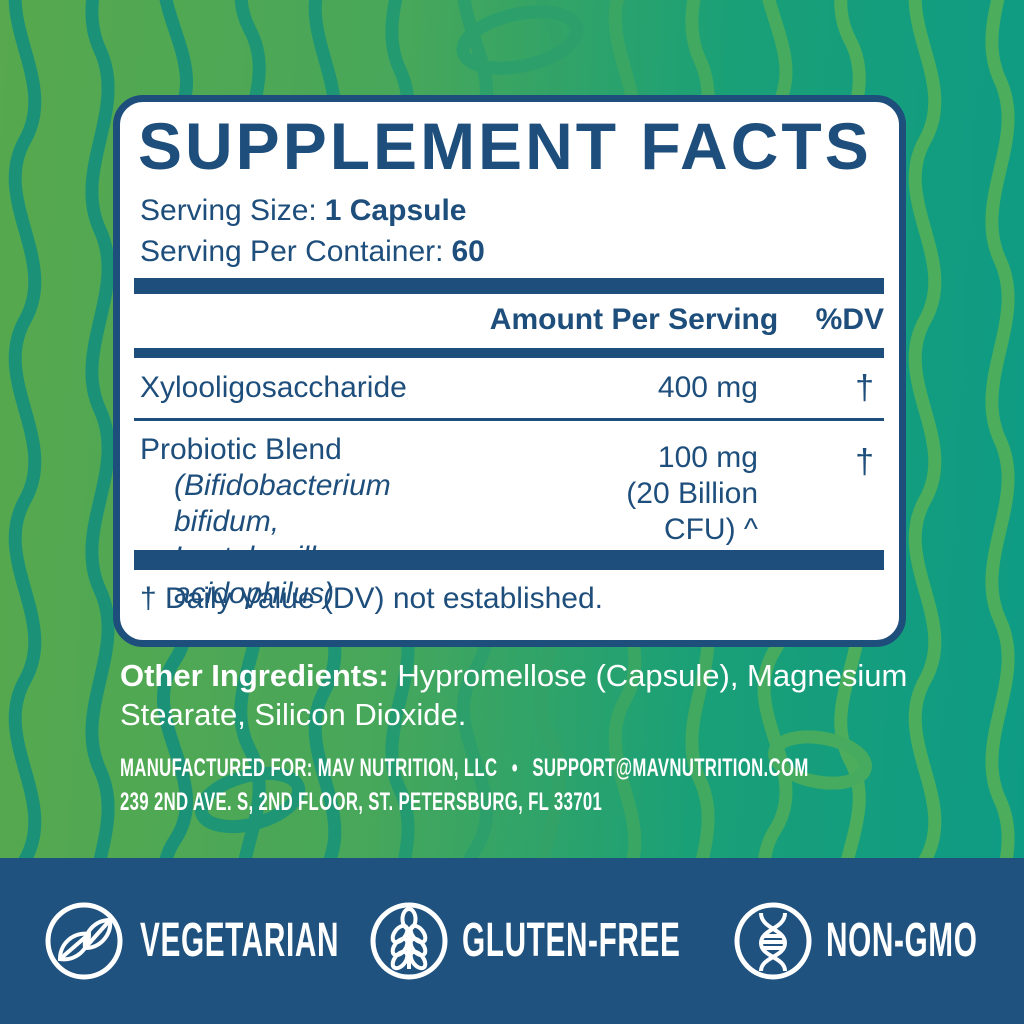 The image size is (1024, 1024). I want to click on amount-line: 100 mg, so click(707, 457).